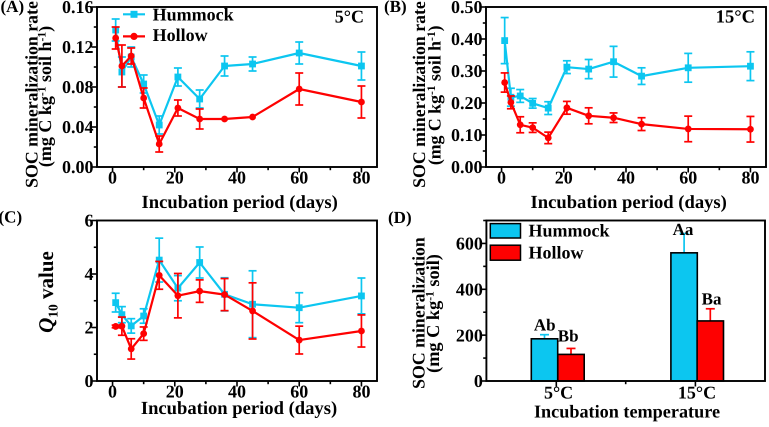 This screenshot has width=769, height=427. I want to click on svg-text: 0.10, so click(467, 135).